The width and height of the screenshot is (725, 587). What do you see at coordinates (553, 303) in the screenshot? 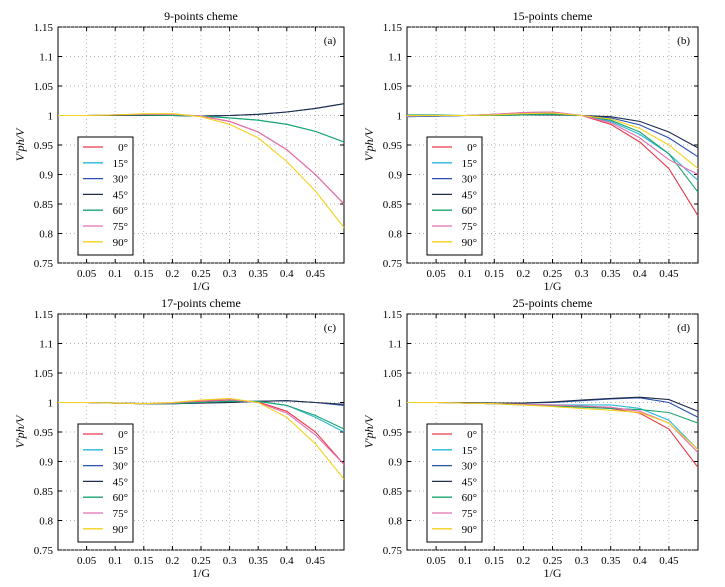
I see `chart-title: 25-points cheme` at bounding box center [553, 303].